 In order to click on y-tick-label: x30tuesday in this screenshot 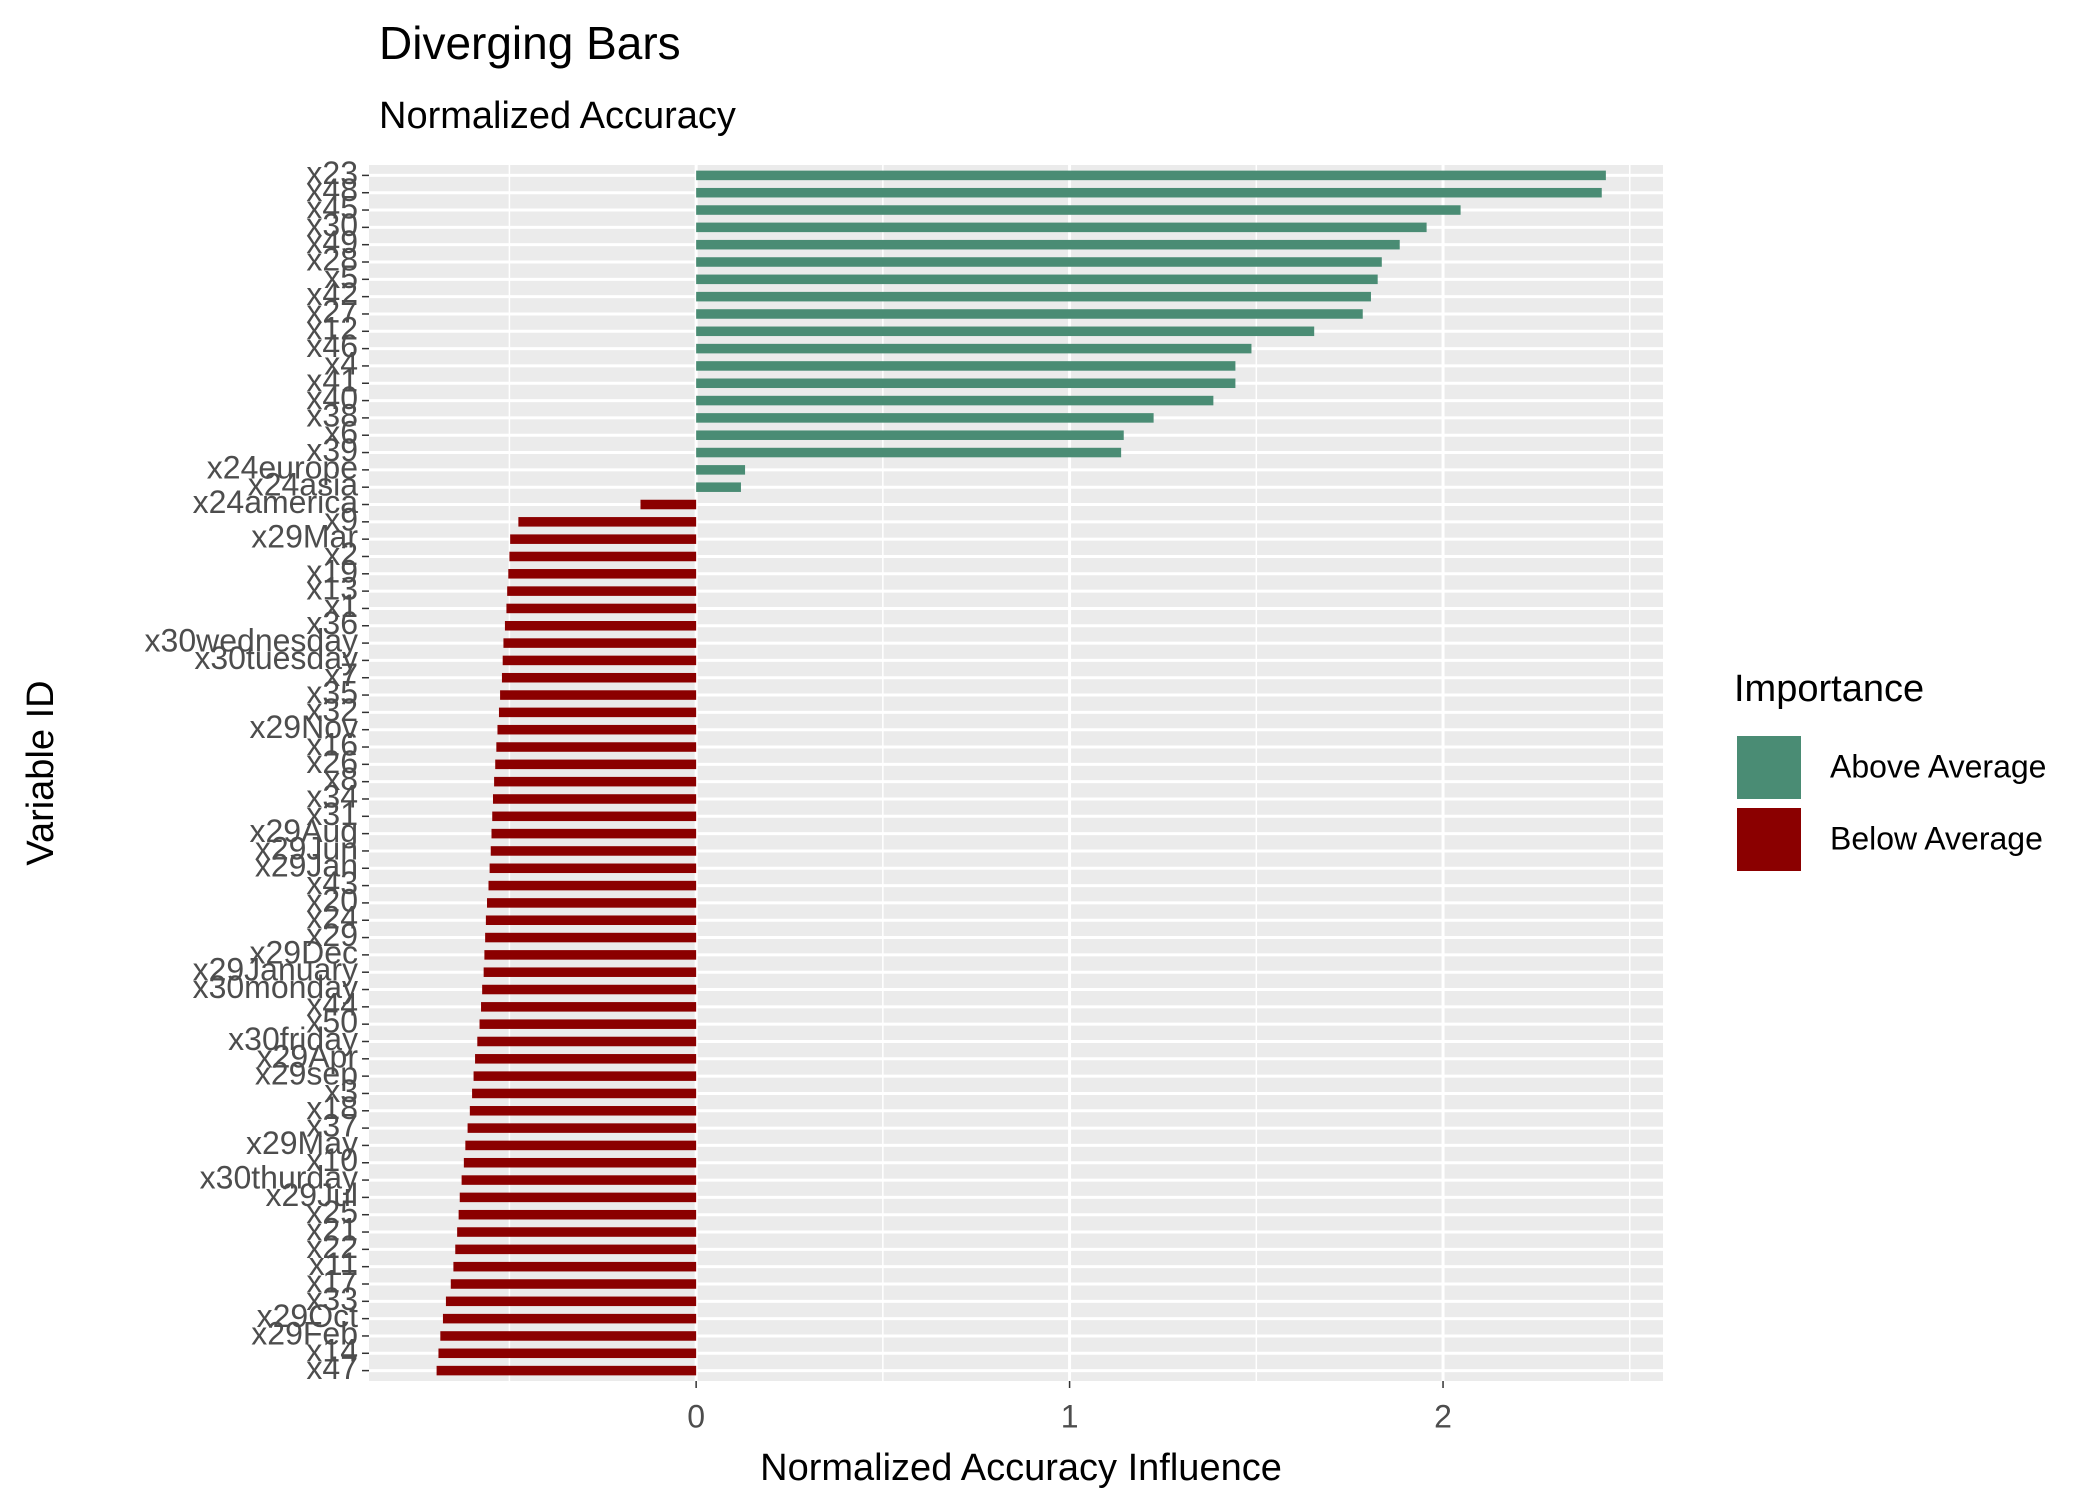, I will do `click(276, 658)`.